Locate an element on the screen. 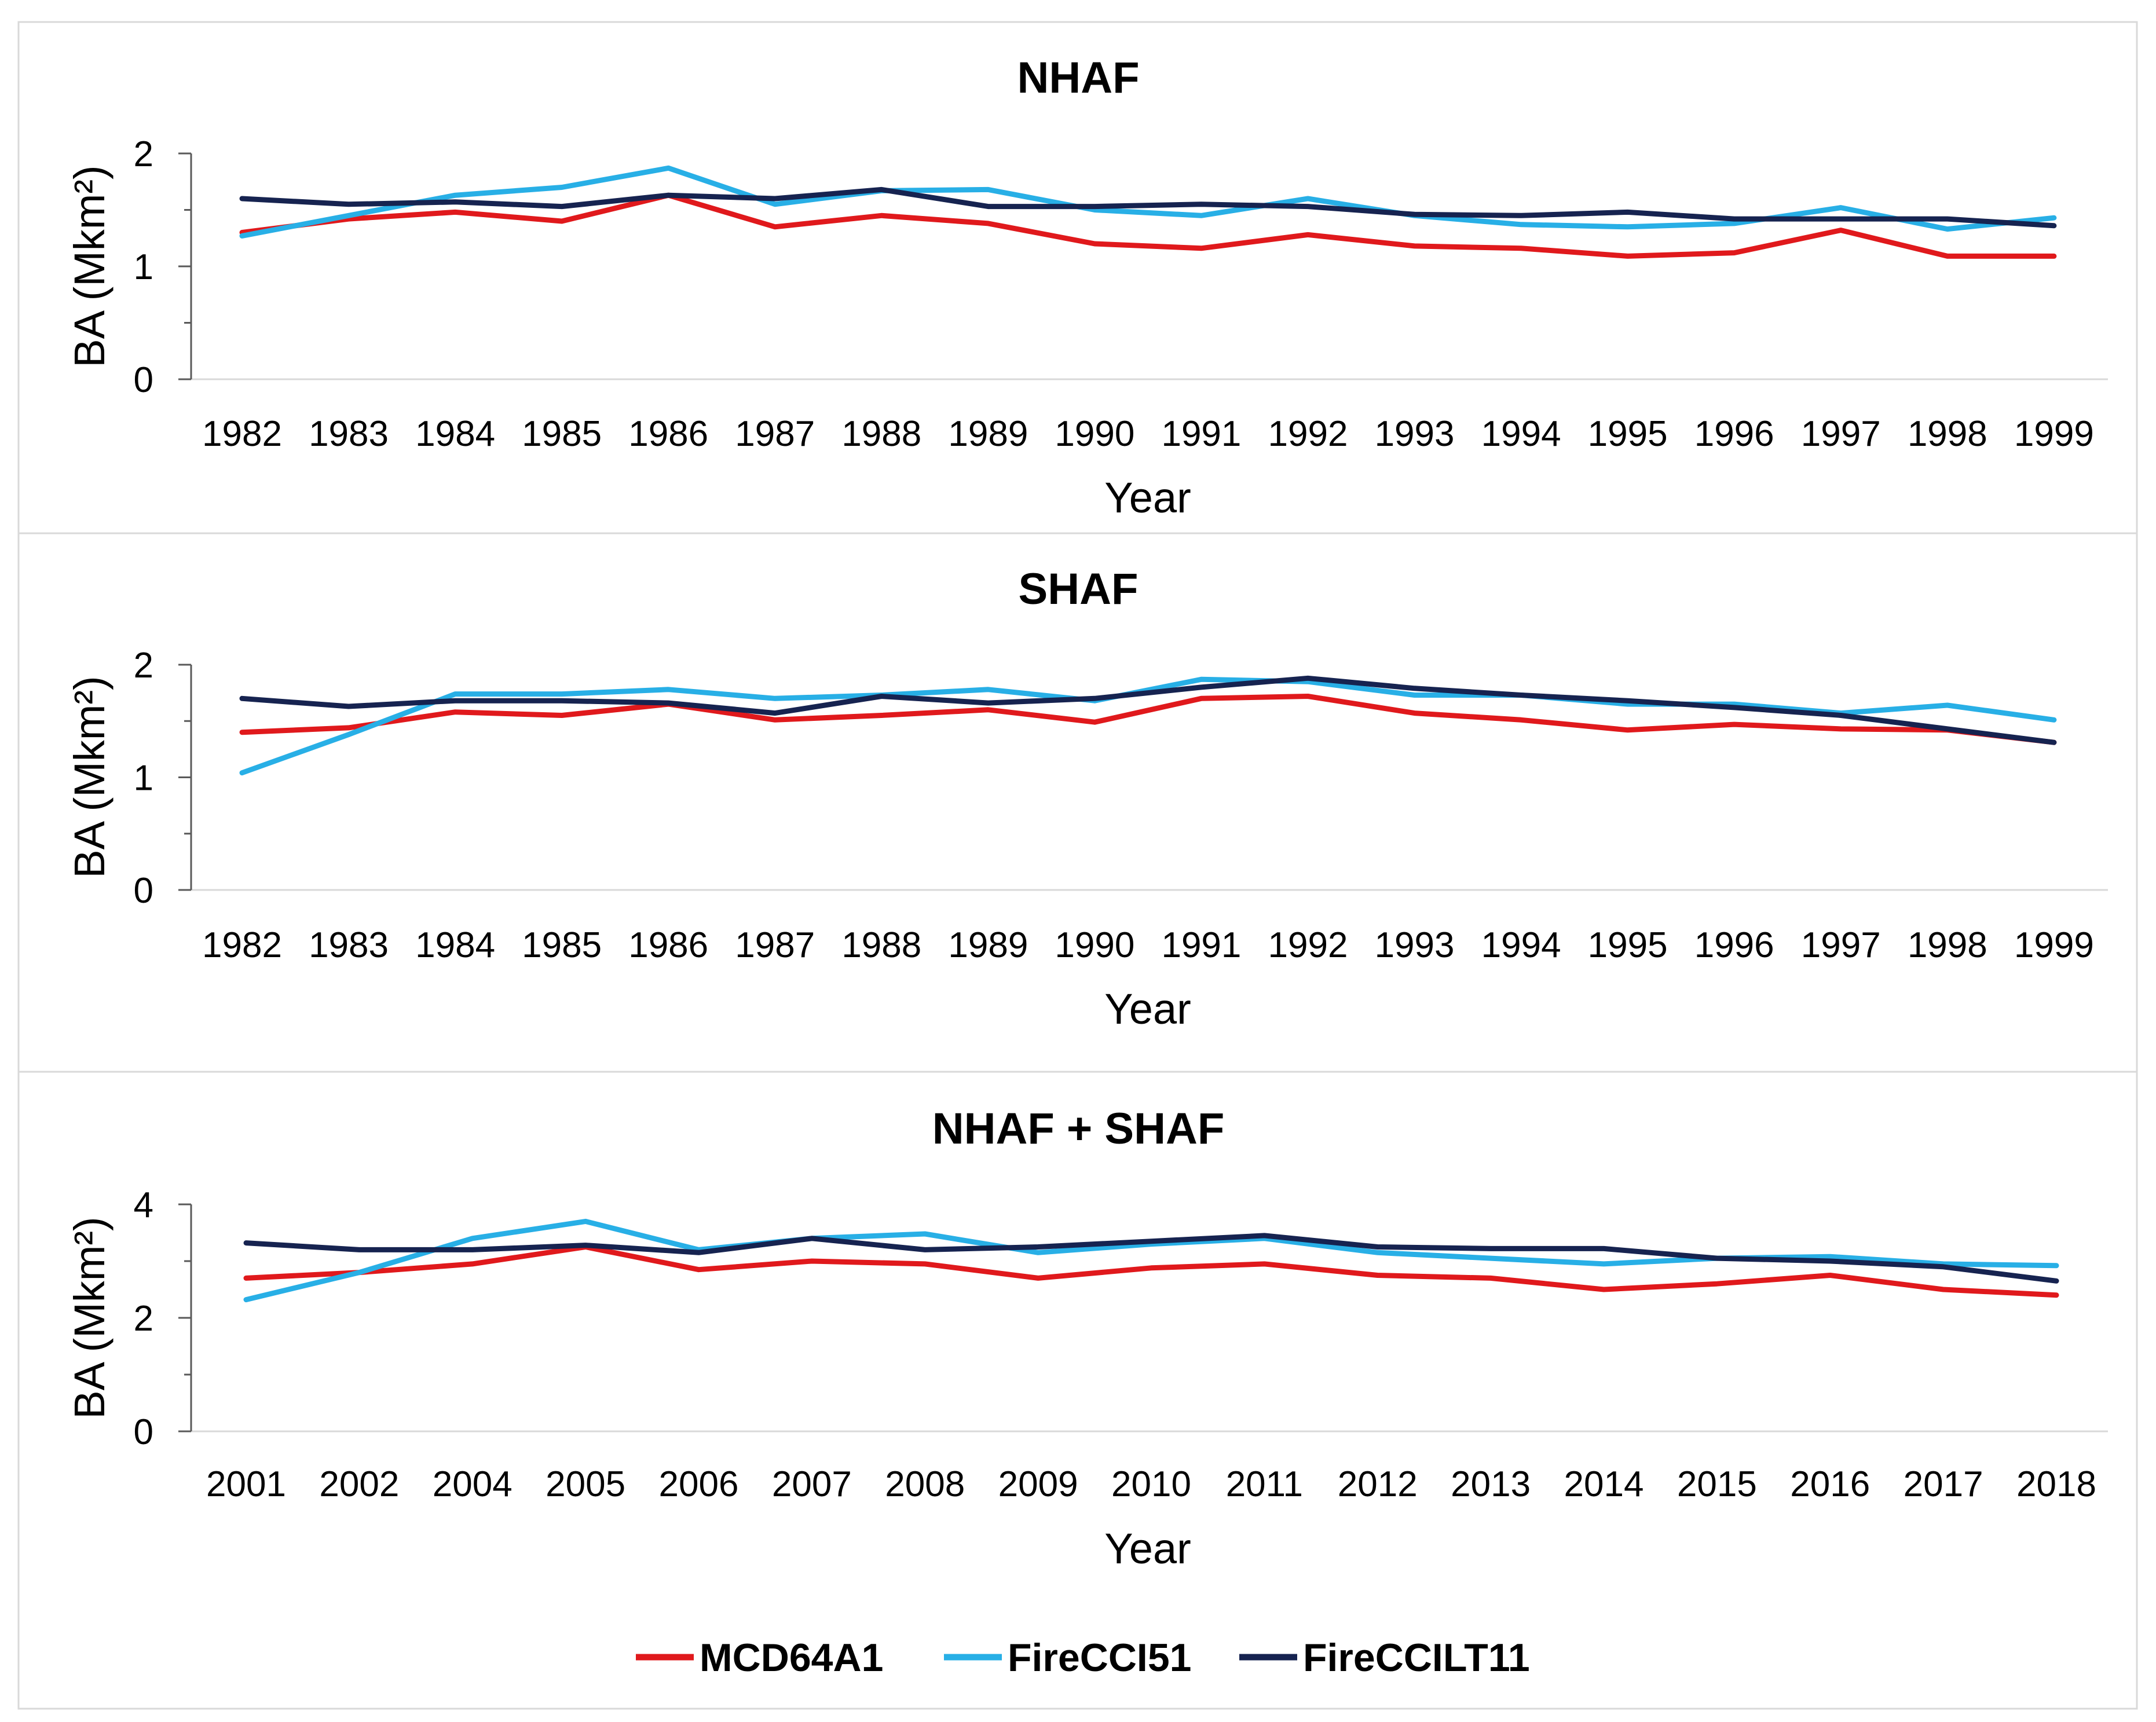  x-tick-label-2001: 2001 is located at coordinates (246, 1484).